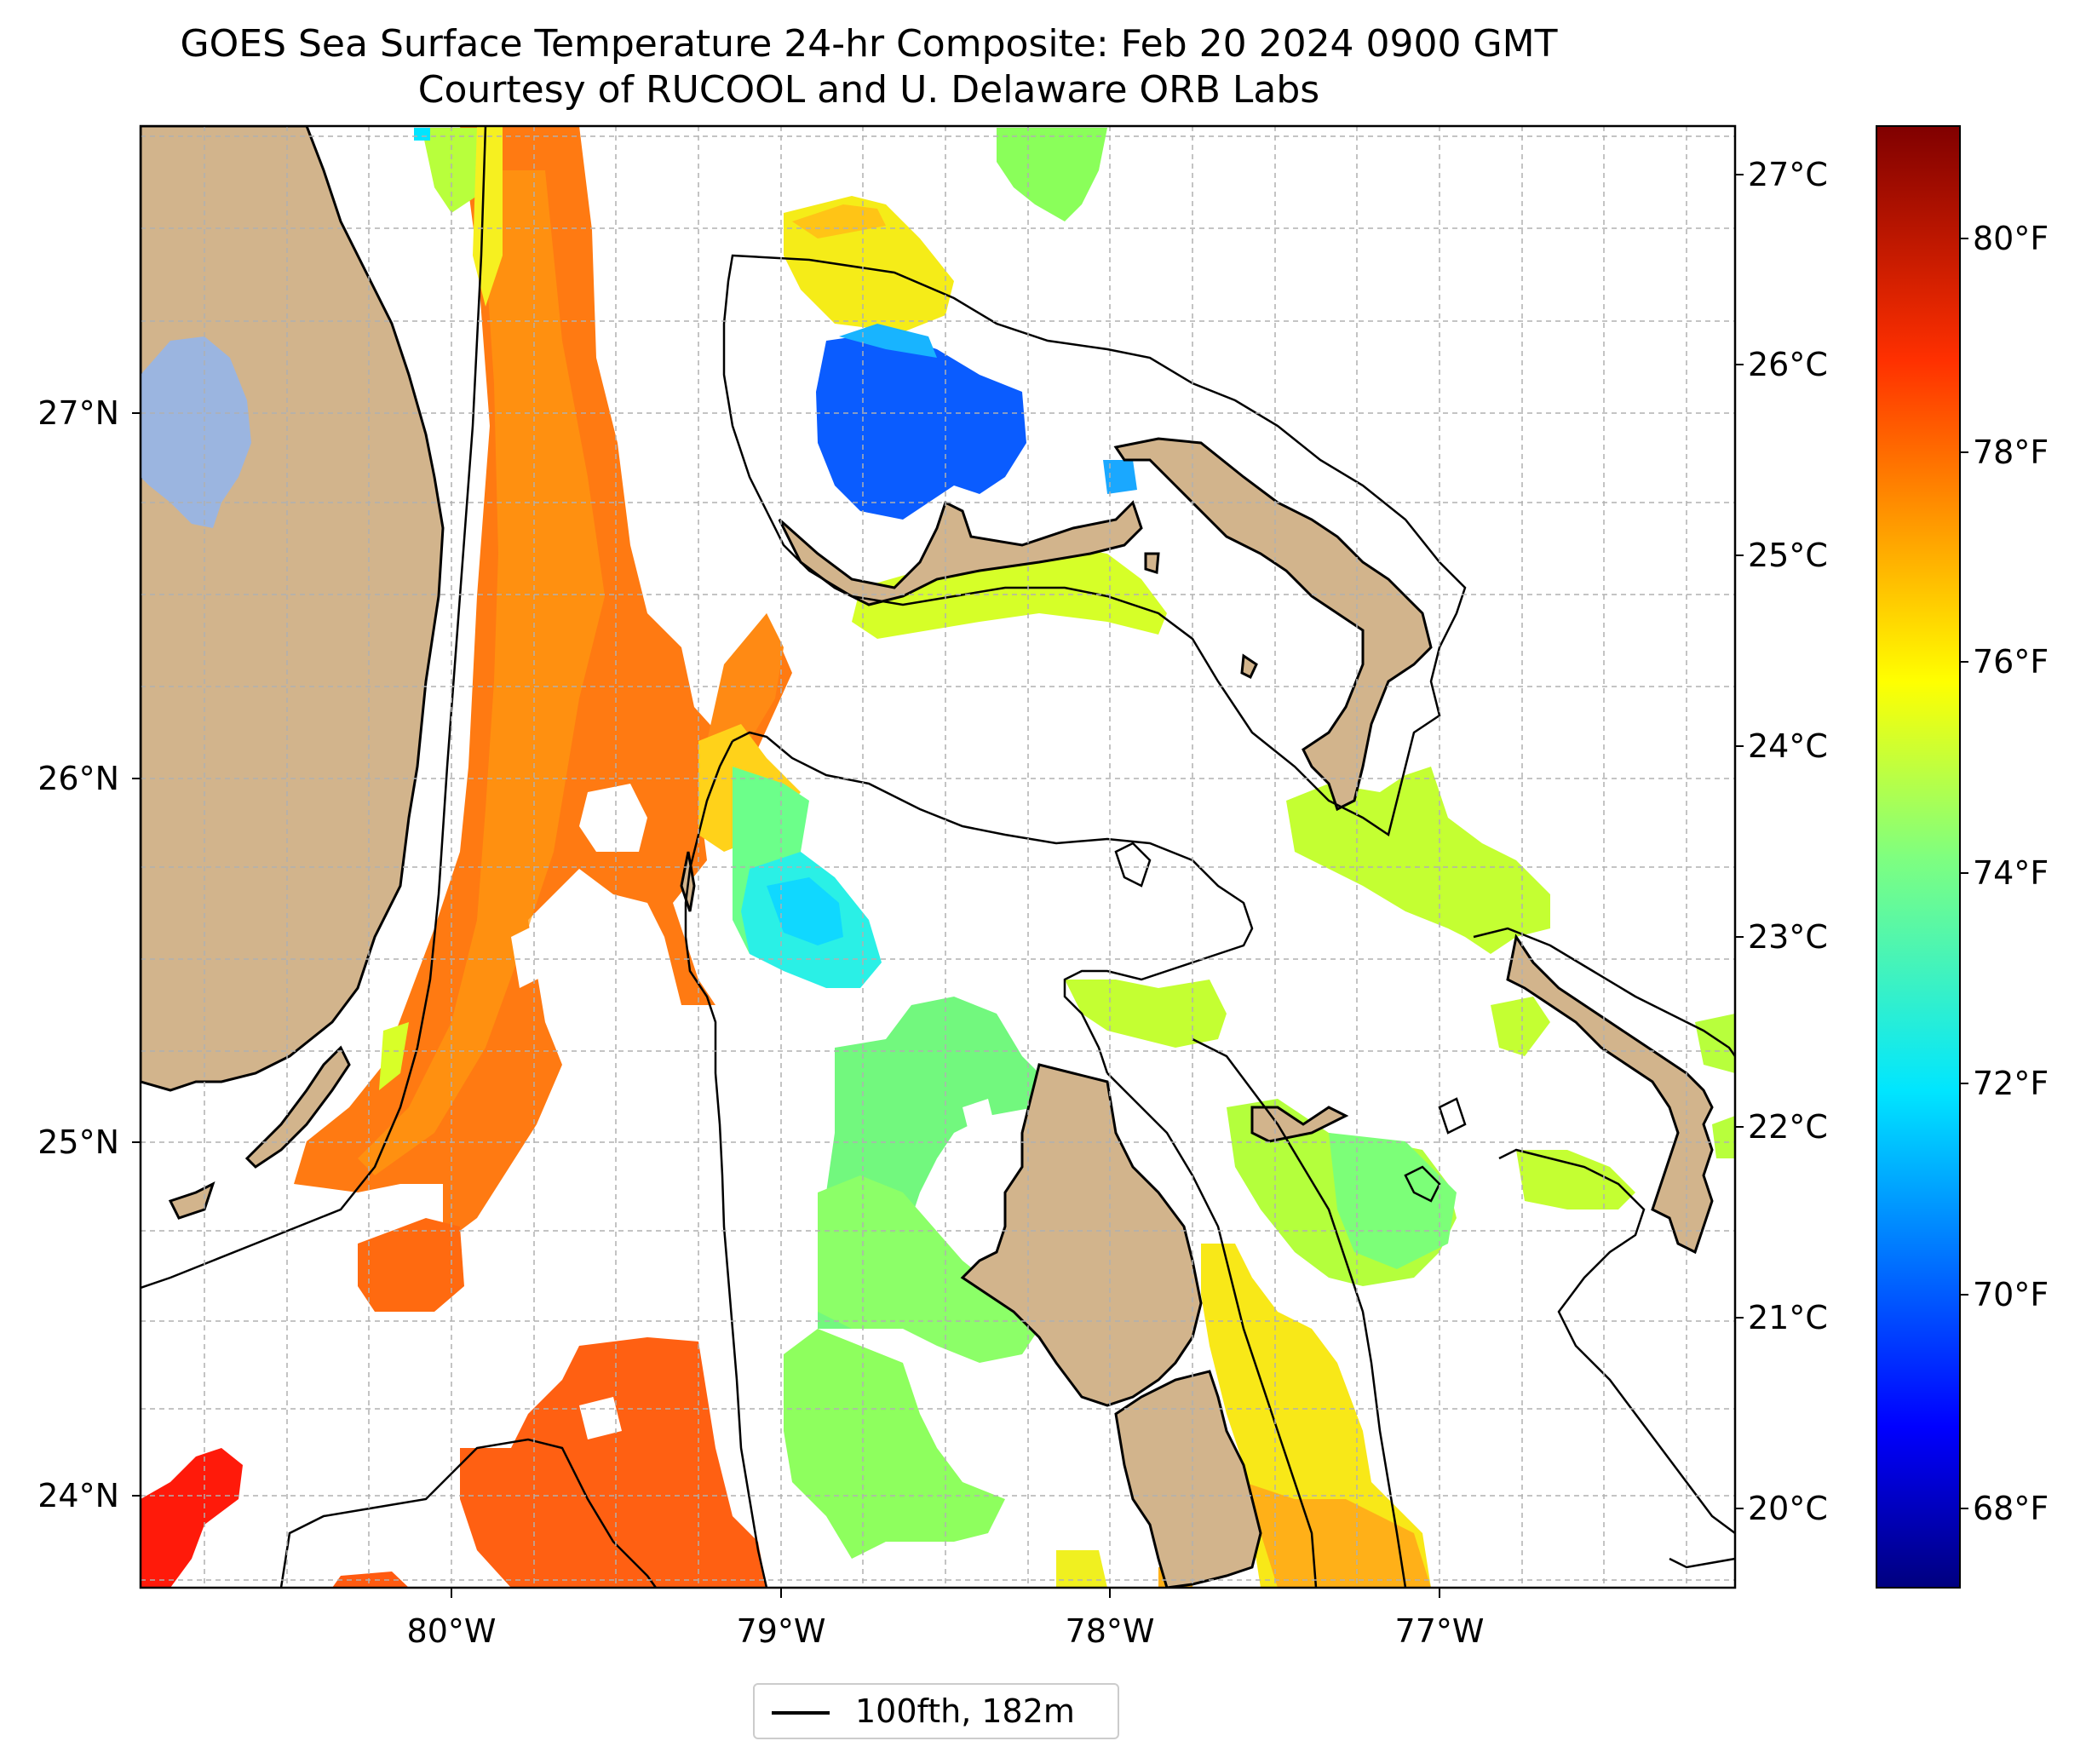 The image size is (2086, 1764). Describe the element at coordinates (196, 432) in the screenshot. I see `lake-okeechobee` at that location.